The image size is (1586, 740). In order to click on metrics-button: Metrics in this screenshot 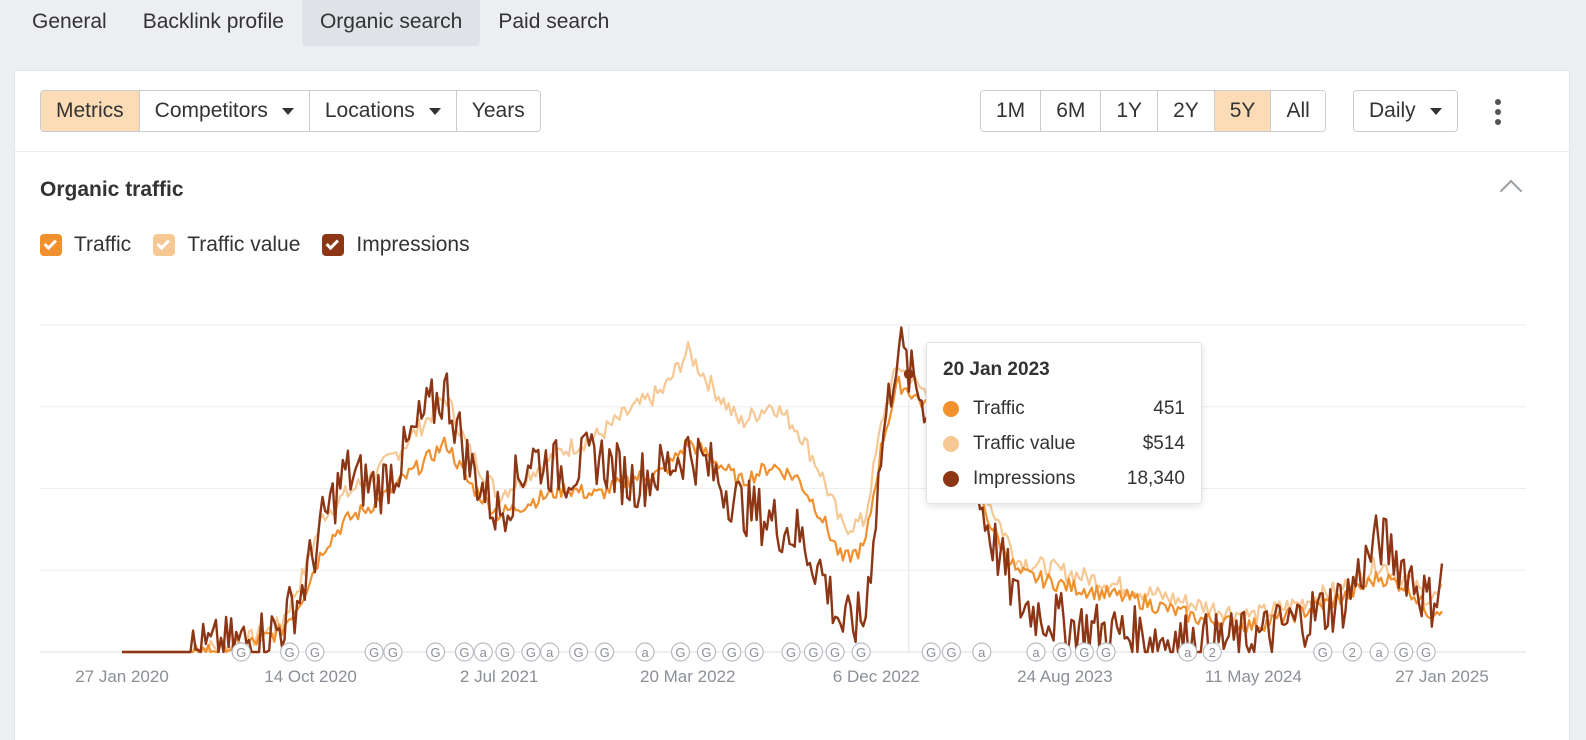, I will do `click(90, 111)`.